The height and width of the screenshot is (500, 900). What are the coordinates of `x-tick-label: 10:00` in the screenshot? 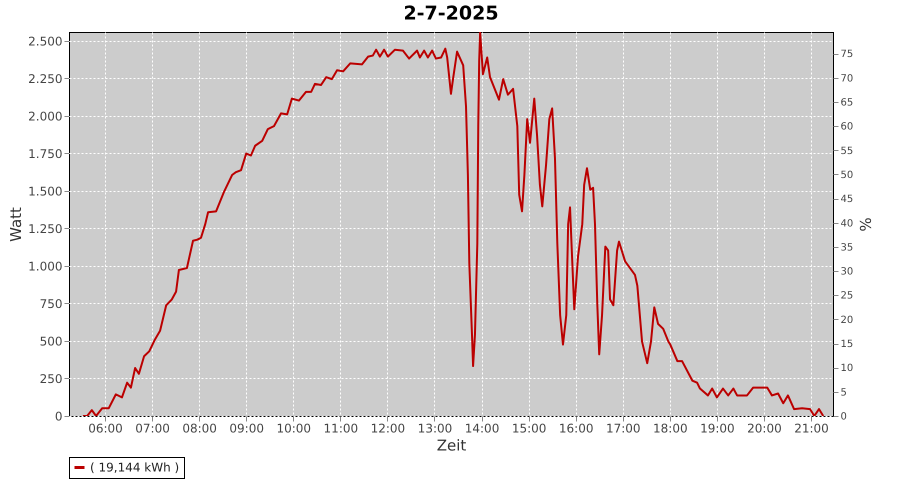 It's located at (294, 429).